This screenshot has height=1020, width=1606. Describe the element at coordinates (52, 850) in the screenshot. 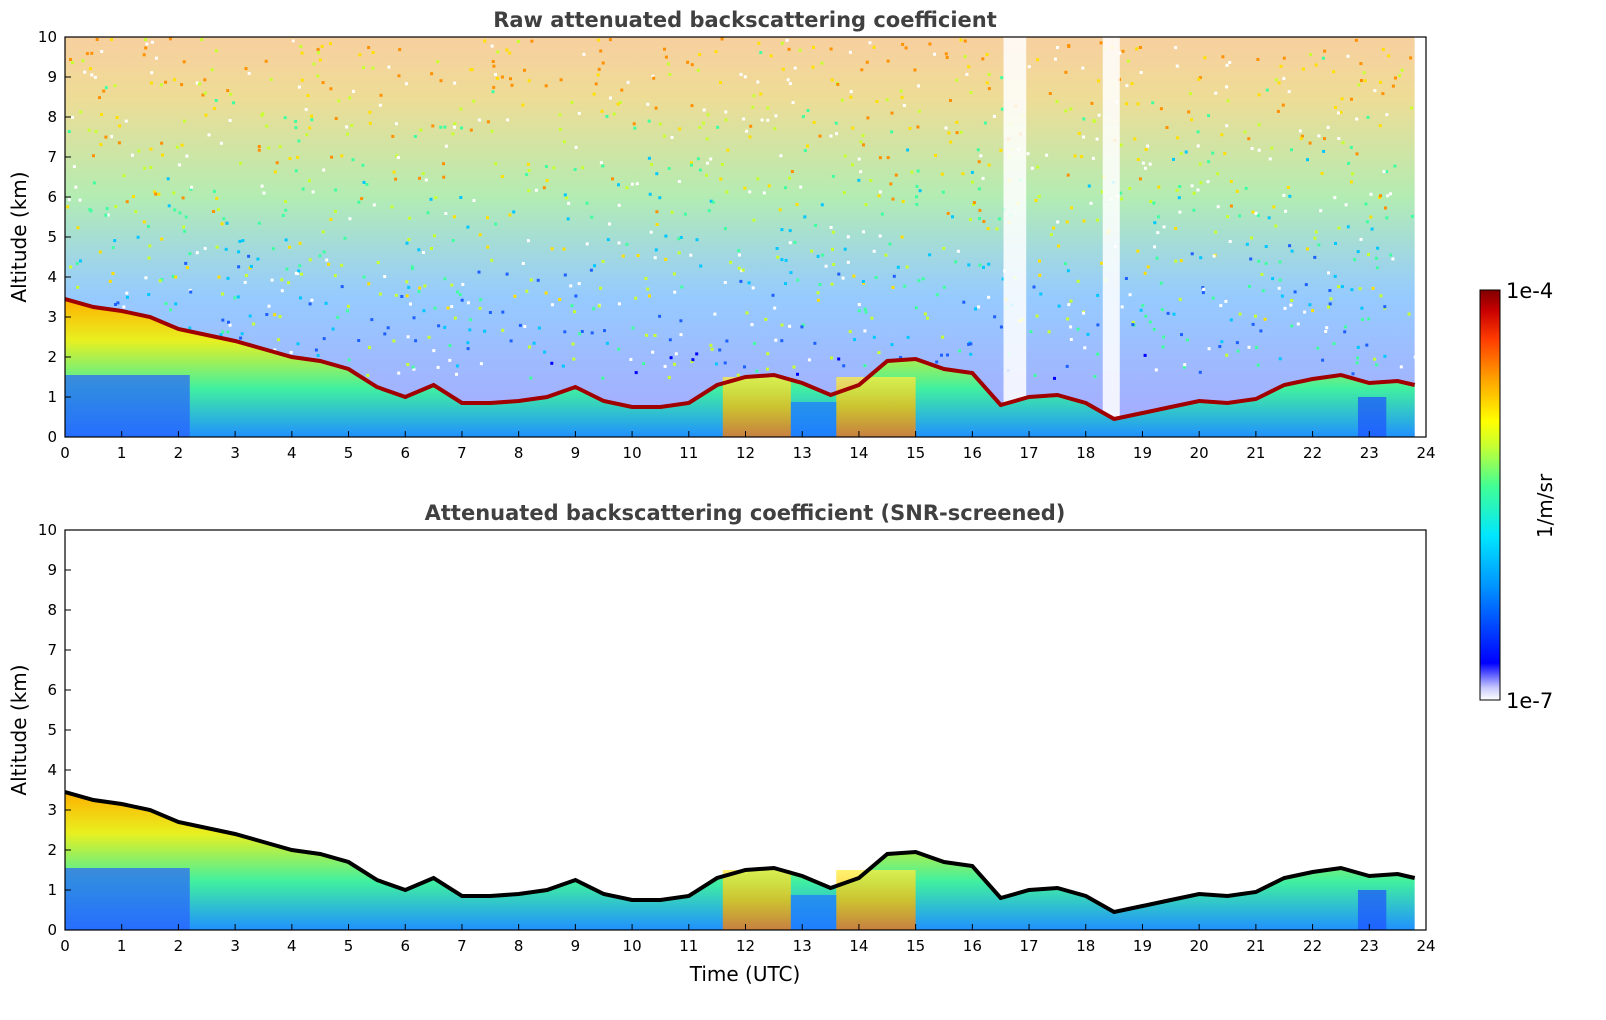

I see `y-tick-label: 2` at that location.